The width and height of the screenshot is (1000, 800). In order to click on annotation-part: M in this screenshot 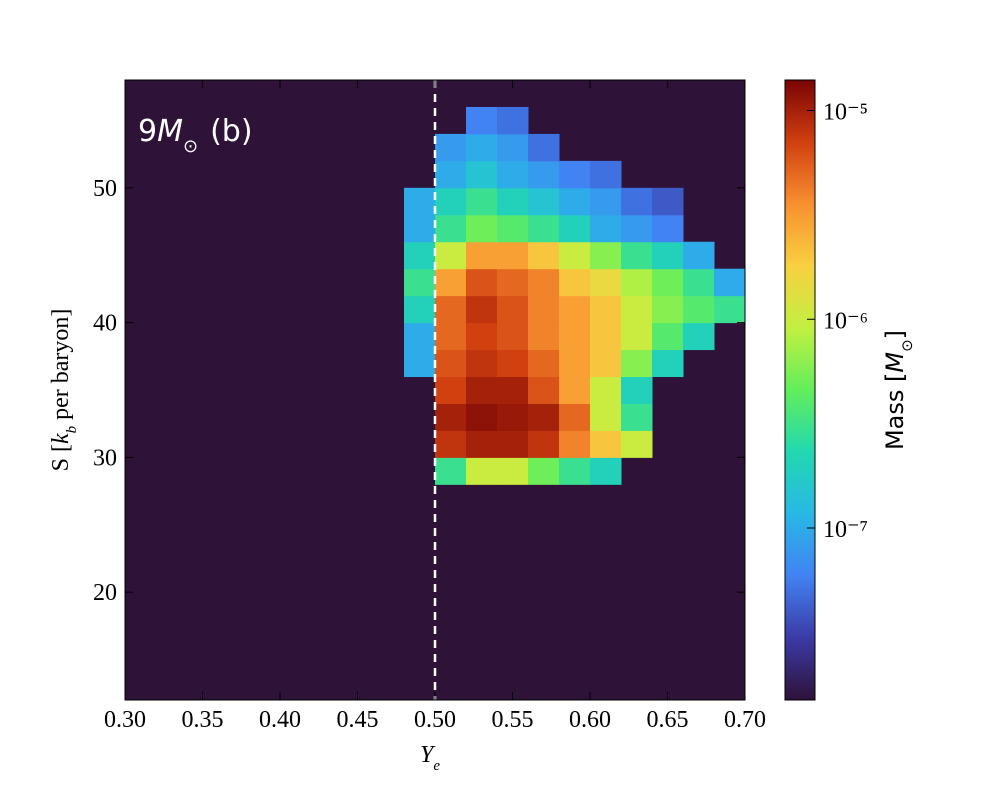, I will do `click(170, 131)`.